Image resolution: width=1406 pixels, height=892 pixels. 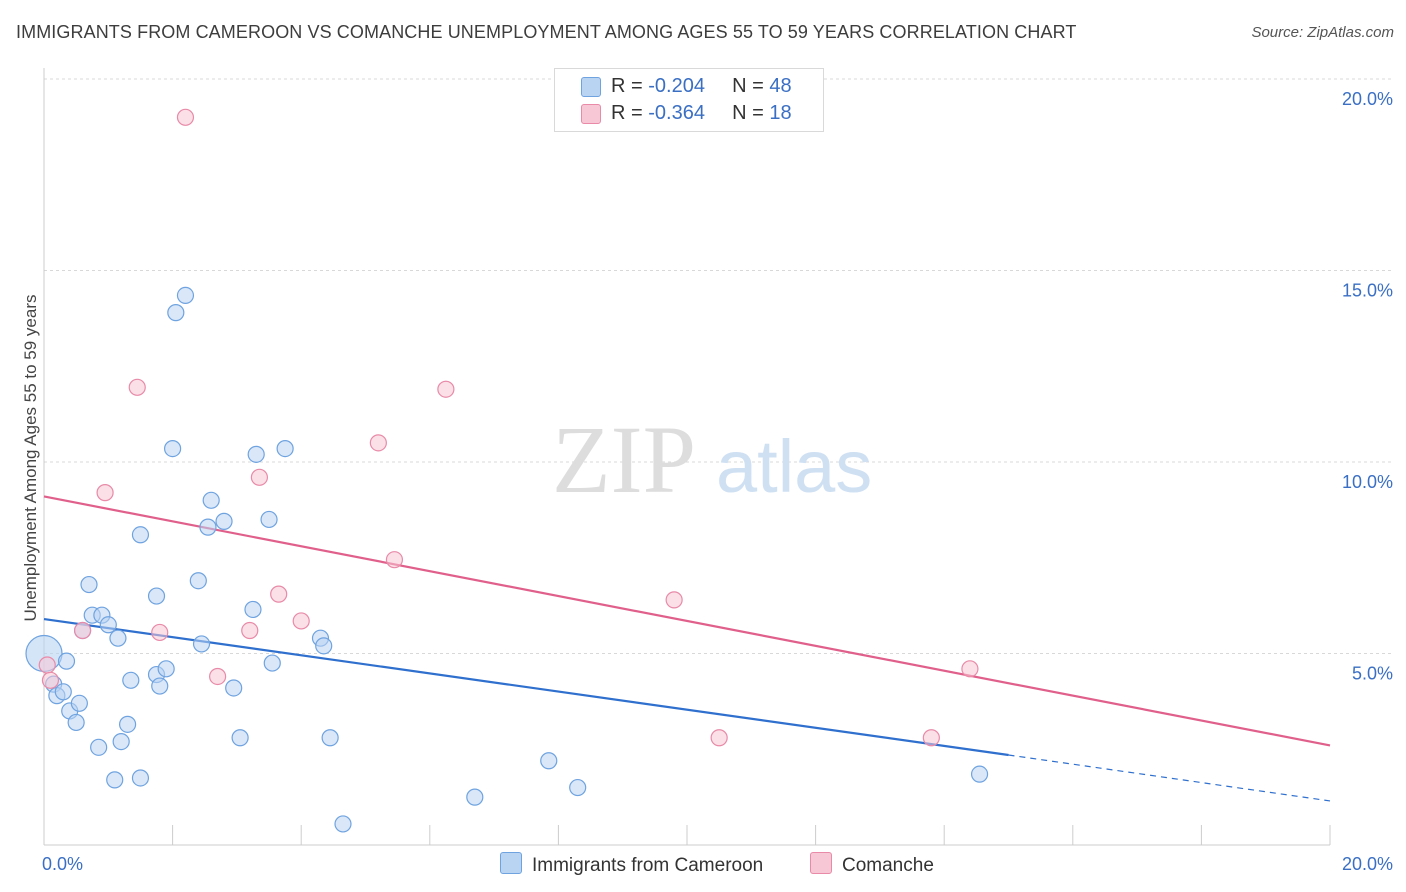 What do you see at coordinates (1367, 482) in the screenshot?
I see `y-tick-label: 10.0%` at bounding box center [1367, 482].